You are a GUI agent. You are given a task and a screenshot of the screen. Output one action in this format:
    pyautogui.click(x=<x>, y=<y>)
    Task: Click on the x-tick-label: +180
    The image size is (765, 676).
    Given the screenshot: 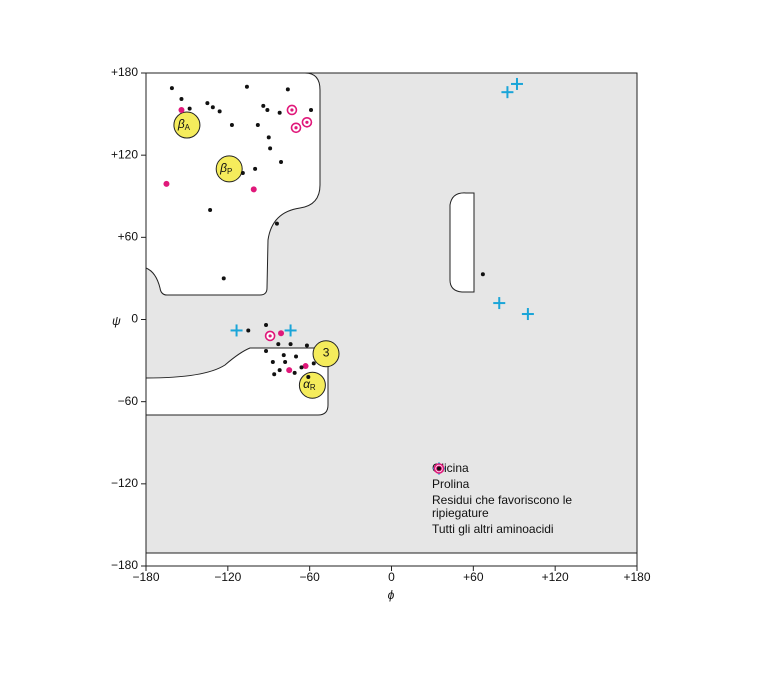 What is the action you would take?
    pyautogui.click(x=636, y=577)
    